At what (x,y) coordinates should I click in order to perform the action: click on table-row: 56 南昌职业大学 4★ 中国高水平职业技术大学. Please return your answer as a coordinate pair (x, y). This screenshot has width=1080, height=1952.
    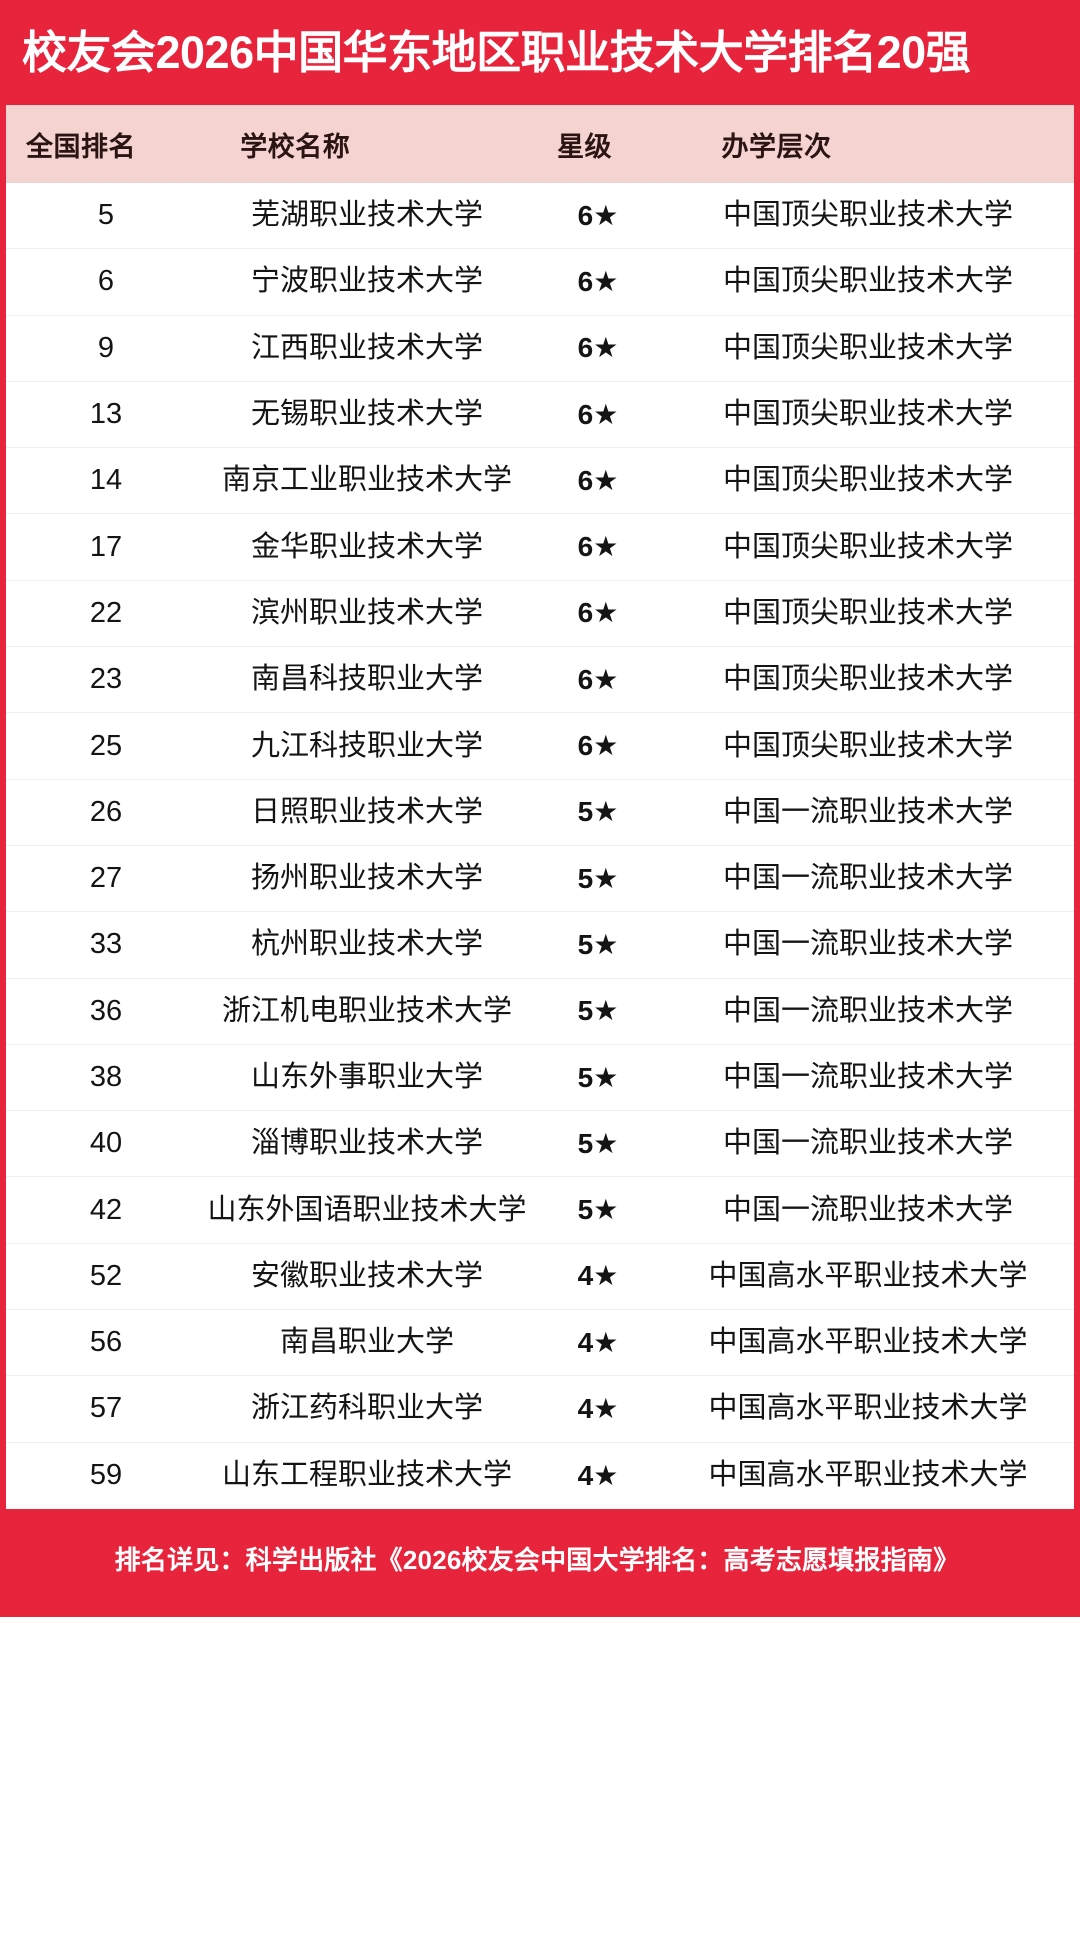
    Looking at the image, I should click on (540, 1343).